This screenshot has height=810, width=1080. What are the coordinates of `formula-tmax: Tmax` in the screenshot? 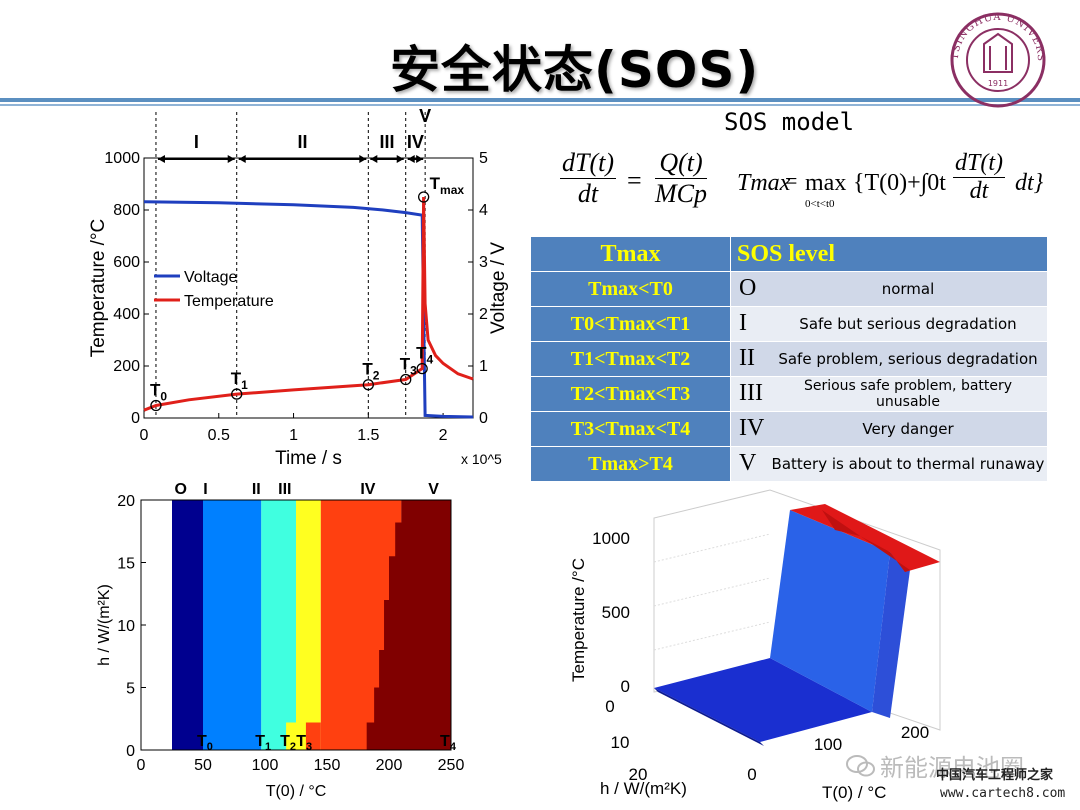 It's located at (764, 183).